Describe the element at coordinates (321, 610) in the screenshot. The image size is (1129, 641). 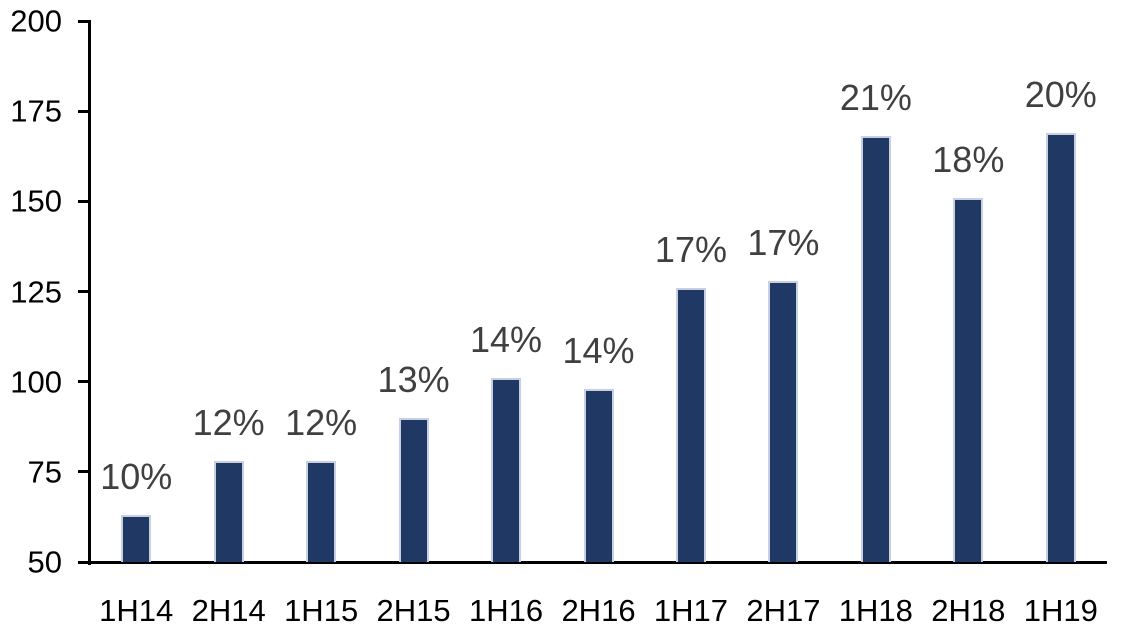
I see `x-category-label: 1H15` at that location.